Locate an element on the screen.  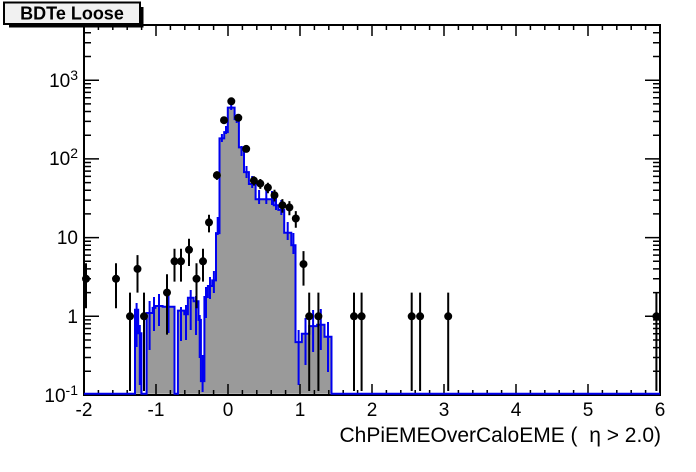
svg-text: BDTe Loose is located at coordinates (72, 14).